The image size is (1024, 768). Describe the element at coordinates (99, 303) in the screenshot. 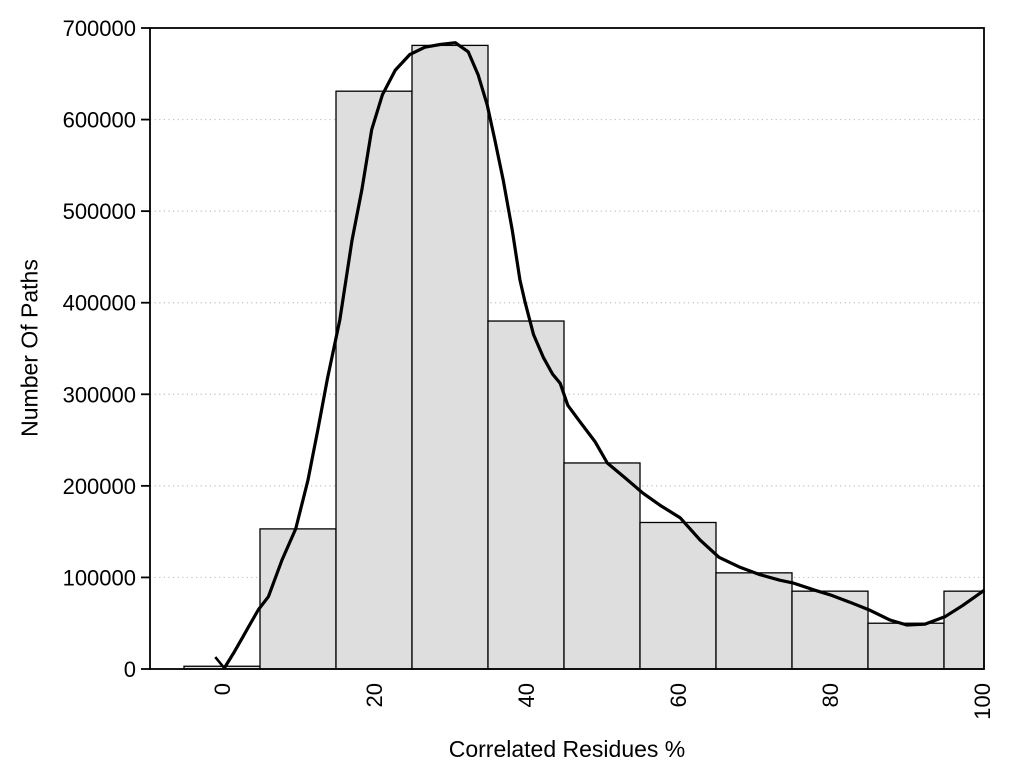

I see `y-tick-label: 400000` at that location.